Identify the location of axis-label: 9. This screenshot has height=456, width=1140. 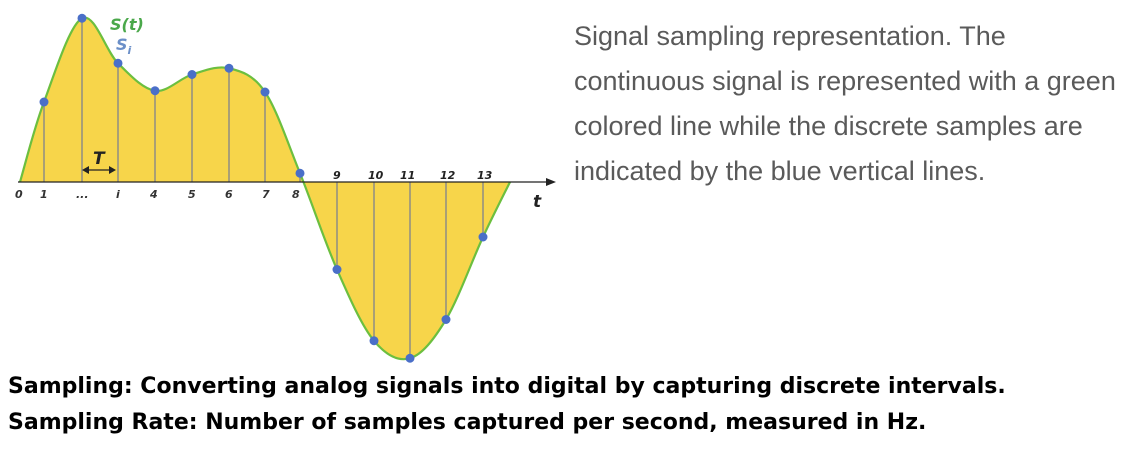
(337, 175).